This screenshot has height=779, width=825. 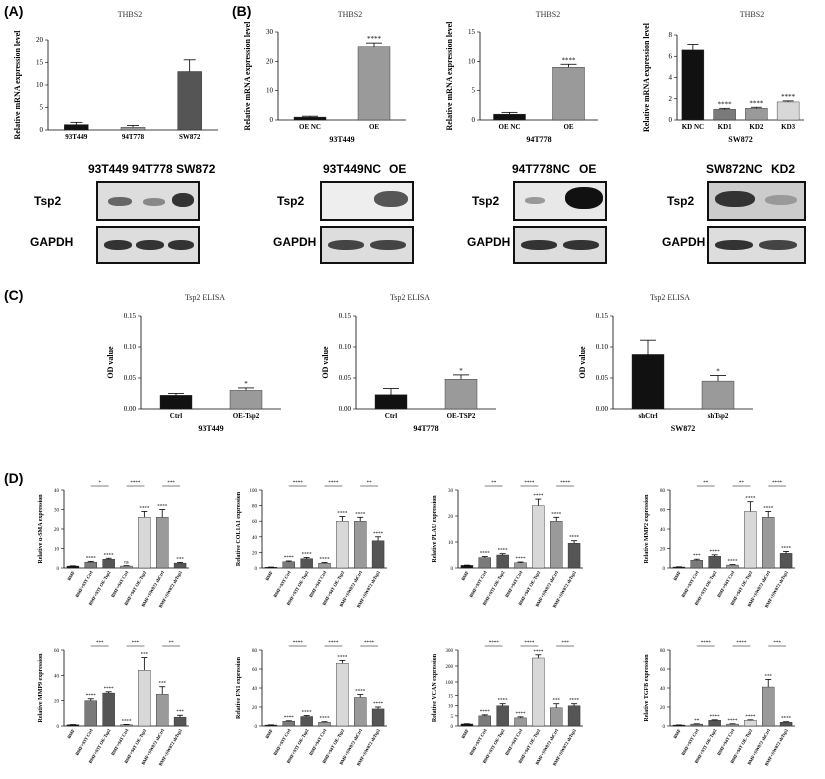 What do you see at coordinates (548, 14) in the screenshot?
I see `chart-title: THBS2` at bounding box center [548, 14].